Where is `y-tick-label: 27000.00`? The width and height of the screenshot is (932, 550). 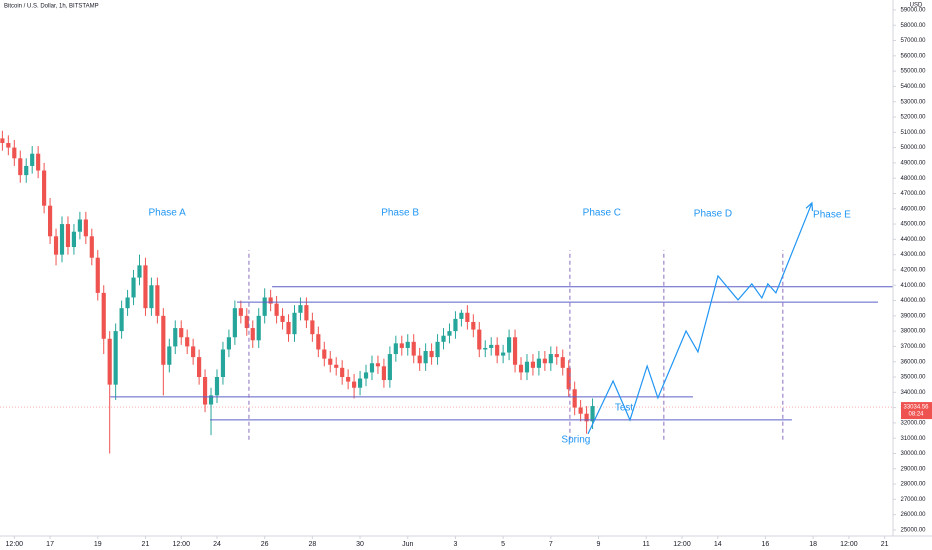 y-tick-label: 27000.00 is located at coordinates (913, 500).